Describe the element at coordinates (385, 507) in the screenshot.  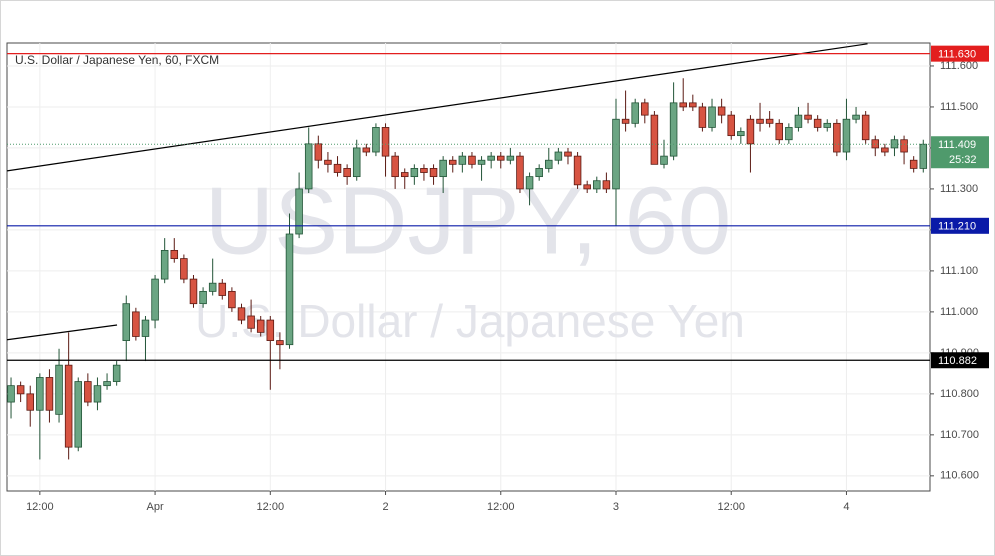
I see `x-tick-label: 2` at that location.